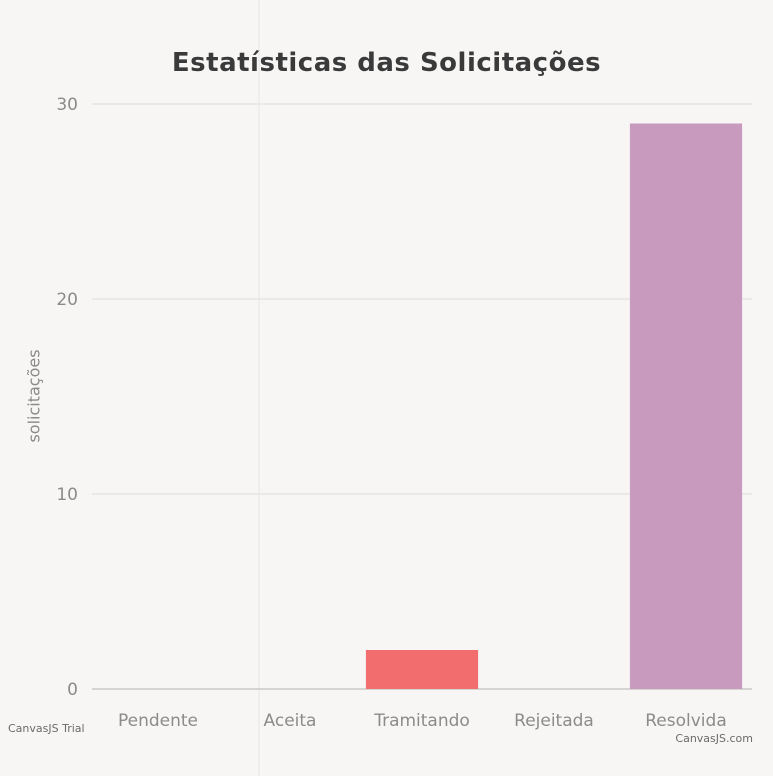 The width and height of the screenshot is (773, 776). Describe the element at coordinates (422, 669) in the screenshot. I see `bar-tramitando` at that location.